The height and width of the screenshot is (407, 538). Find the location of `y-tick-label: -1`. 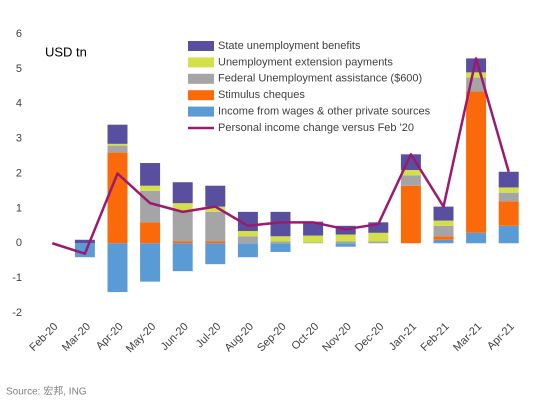

y-tick-label: -1 is located at coordinates (17, 278).